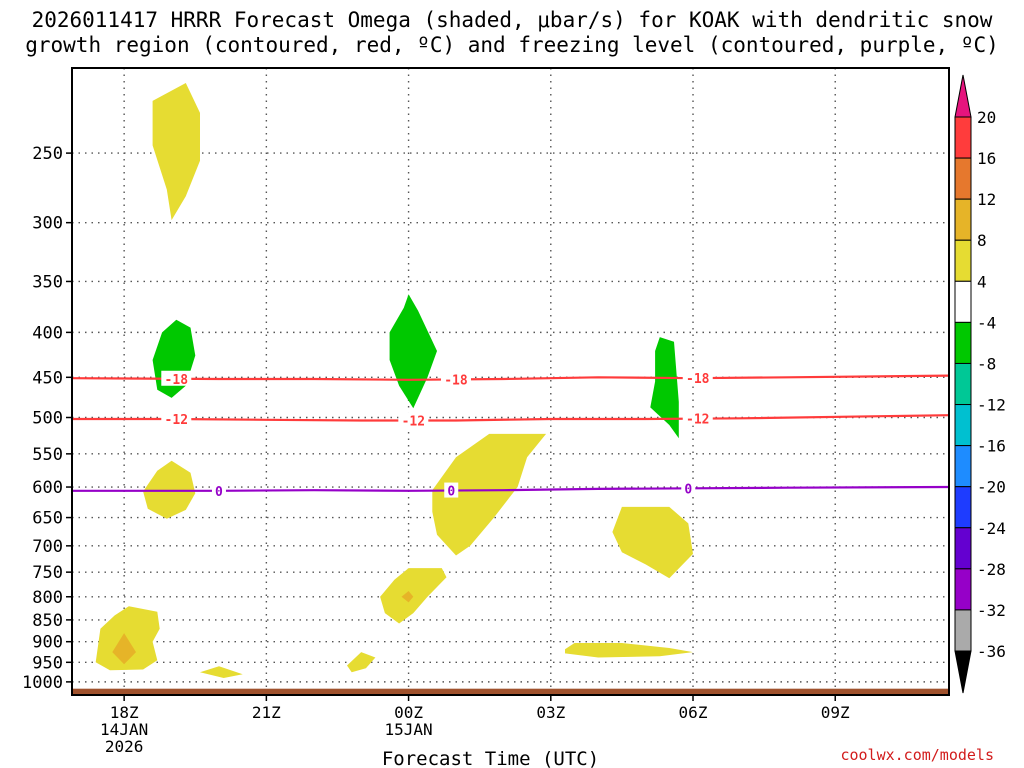  Describe the element at coordinates (986, 117) in the screenshot. I see `colorbar-label-0: 20` at that location.